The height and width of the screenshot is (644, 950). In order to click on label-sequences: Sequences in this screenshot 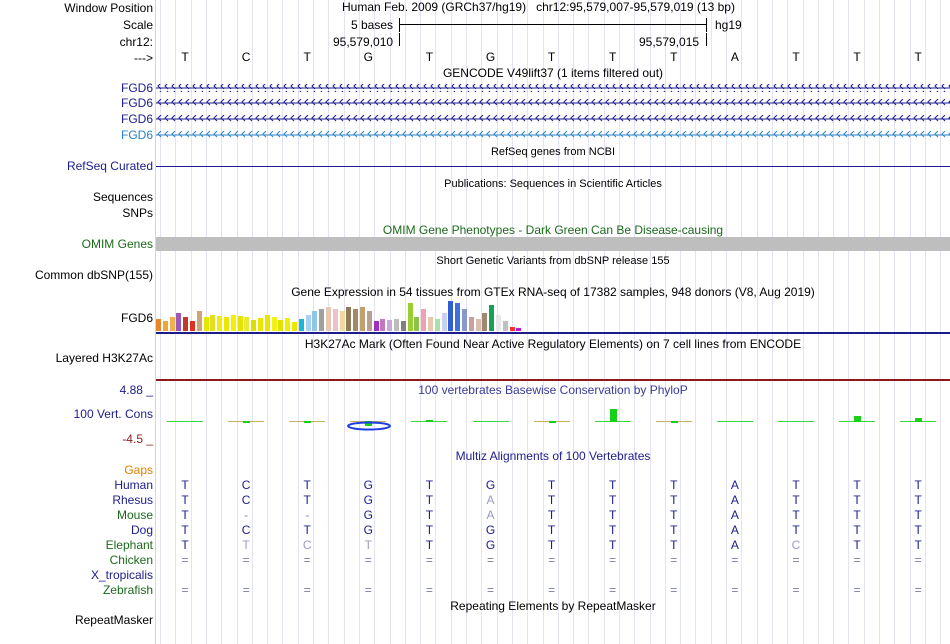, I will do `click(122, 197)`.